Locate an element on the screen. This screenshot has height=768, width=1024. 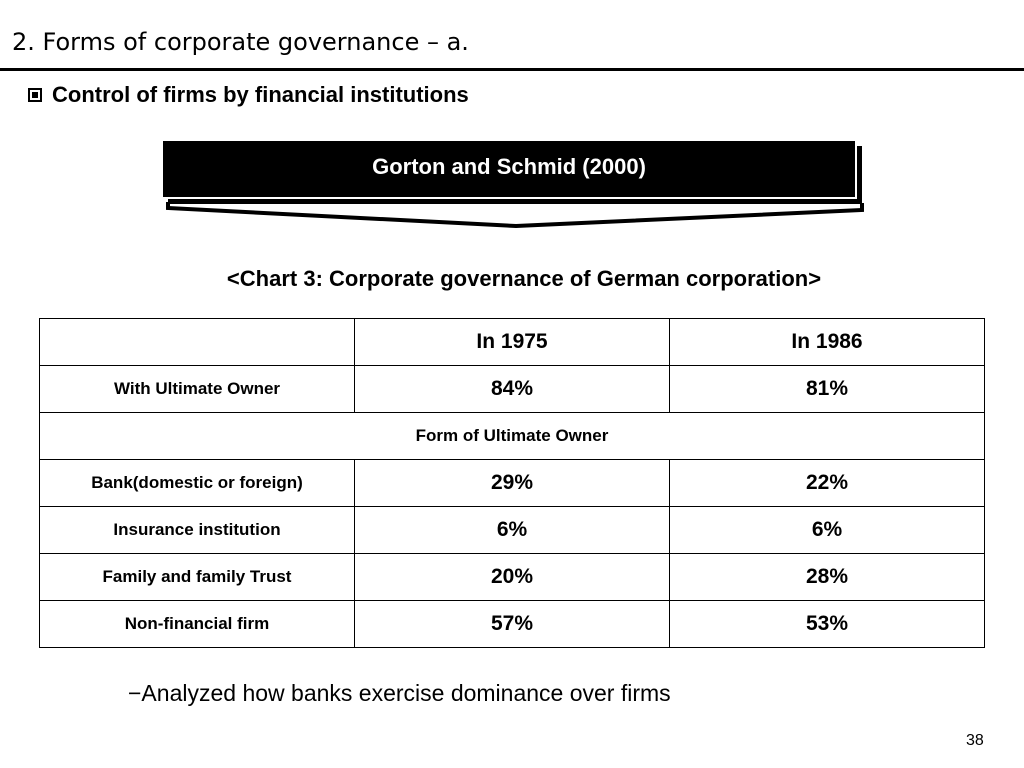
table-row: Non-financial firm 57% 53% is located at coordinates (512, 624).